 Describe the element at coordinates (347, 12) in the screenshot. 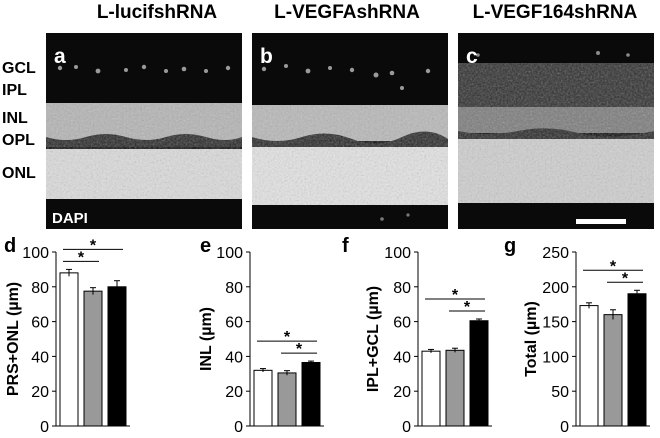

I see `column-title-vegfa: L-VEGFAshRNA` at that location.